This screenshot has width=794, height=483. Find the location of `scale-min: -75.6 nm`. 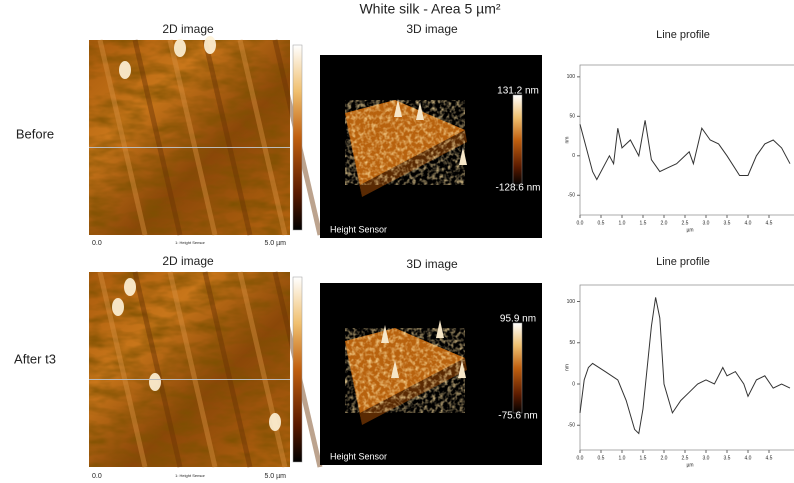

scale-min: -75.6 nm is located at coordinates (517, 416).